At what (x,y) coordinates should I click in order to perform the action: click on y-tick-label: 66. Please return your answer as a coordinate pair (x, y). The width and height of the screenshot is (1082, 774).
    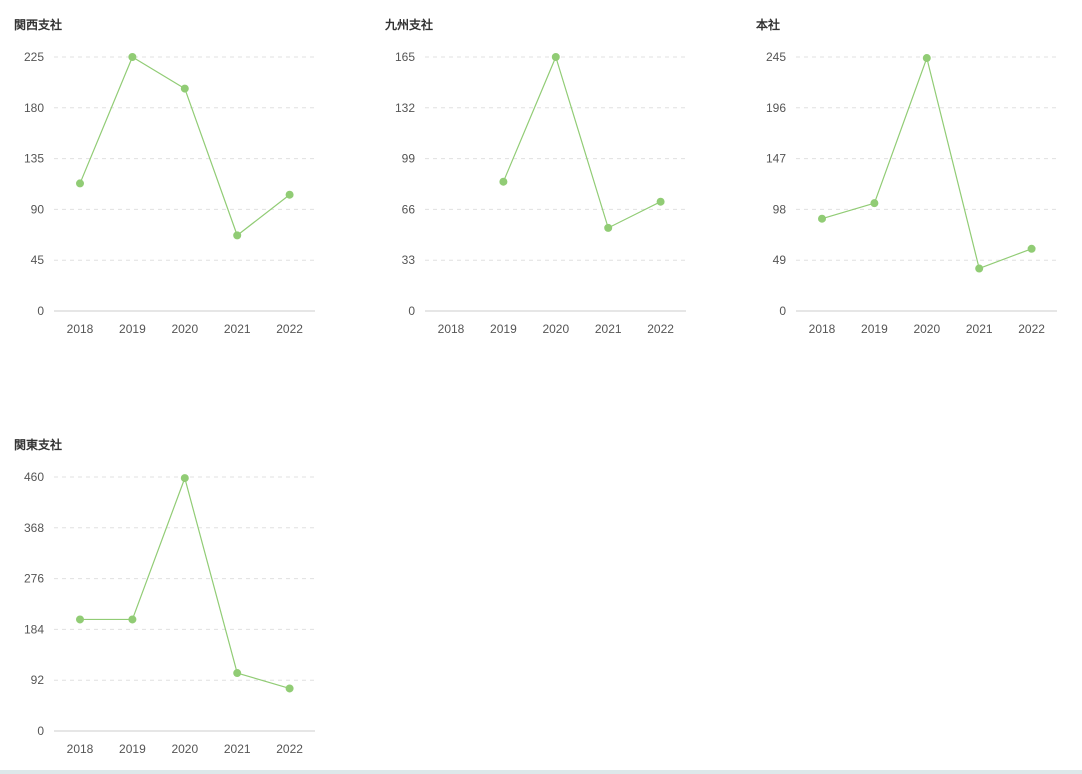
    Looking at the image, I should click on (409, 209).